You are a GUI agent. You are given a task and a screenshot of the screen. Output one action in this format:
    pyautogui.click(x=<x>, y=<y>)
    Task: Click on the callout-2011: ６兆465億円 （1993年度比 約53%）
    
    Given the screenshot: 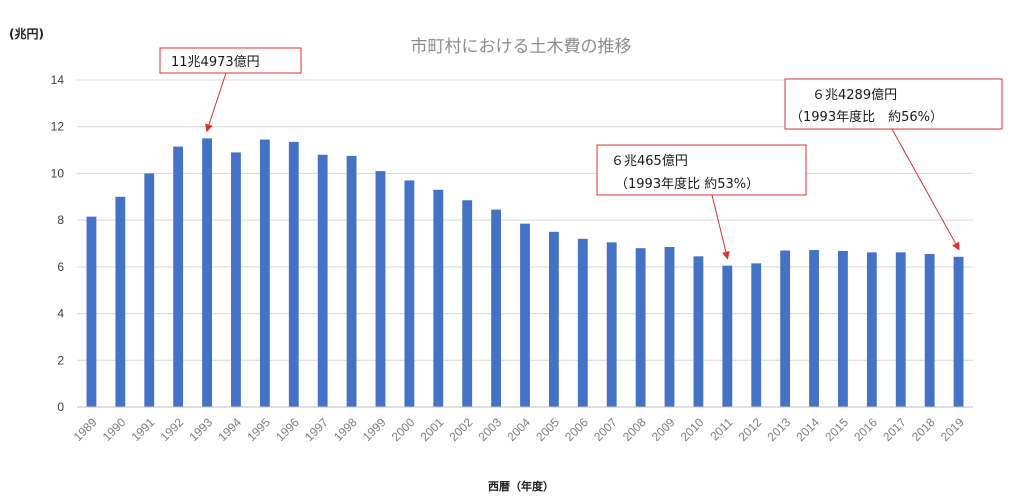 What is the action you would take?
    pyautogui.click(x=701, y=202)
    